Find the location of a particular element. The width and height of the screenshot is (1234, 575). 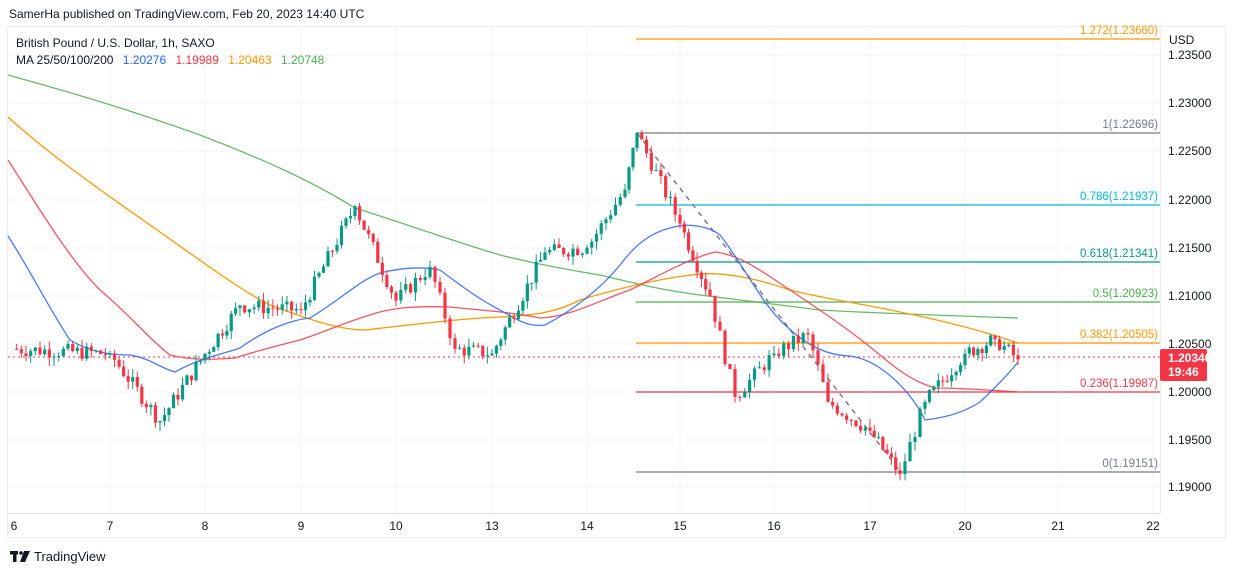

fib-label-1: 1(1.22696) is located at coordinates (1130, 125).